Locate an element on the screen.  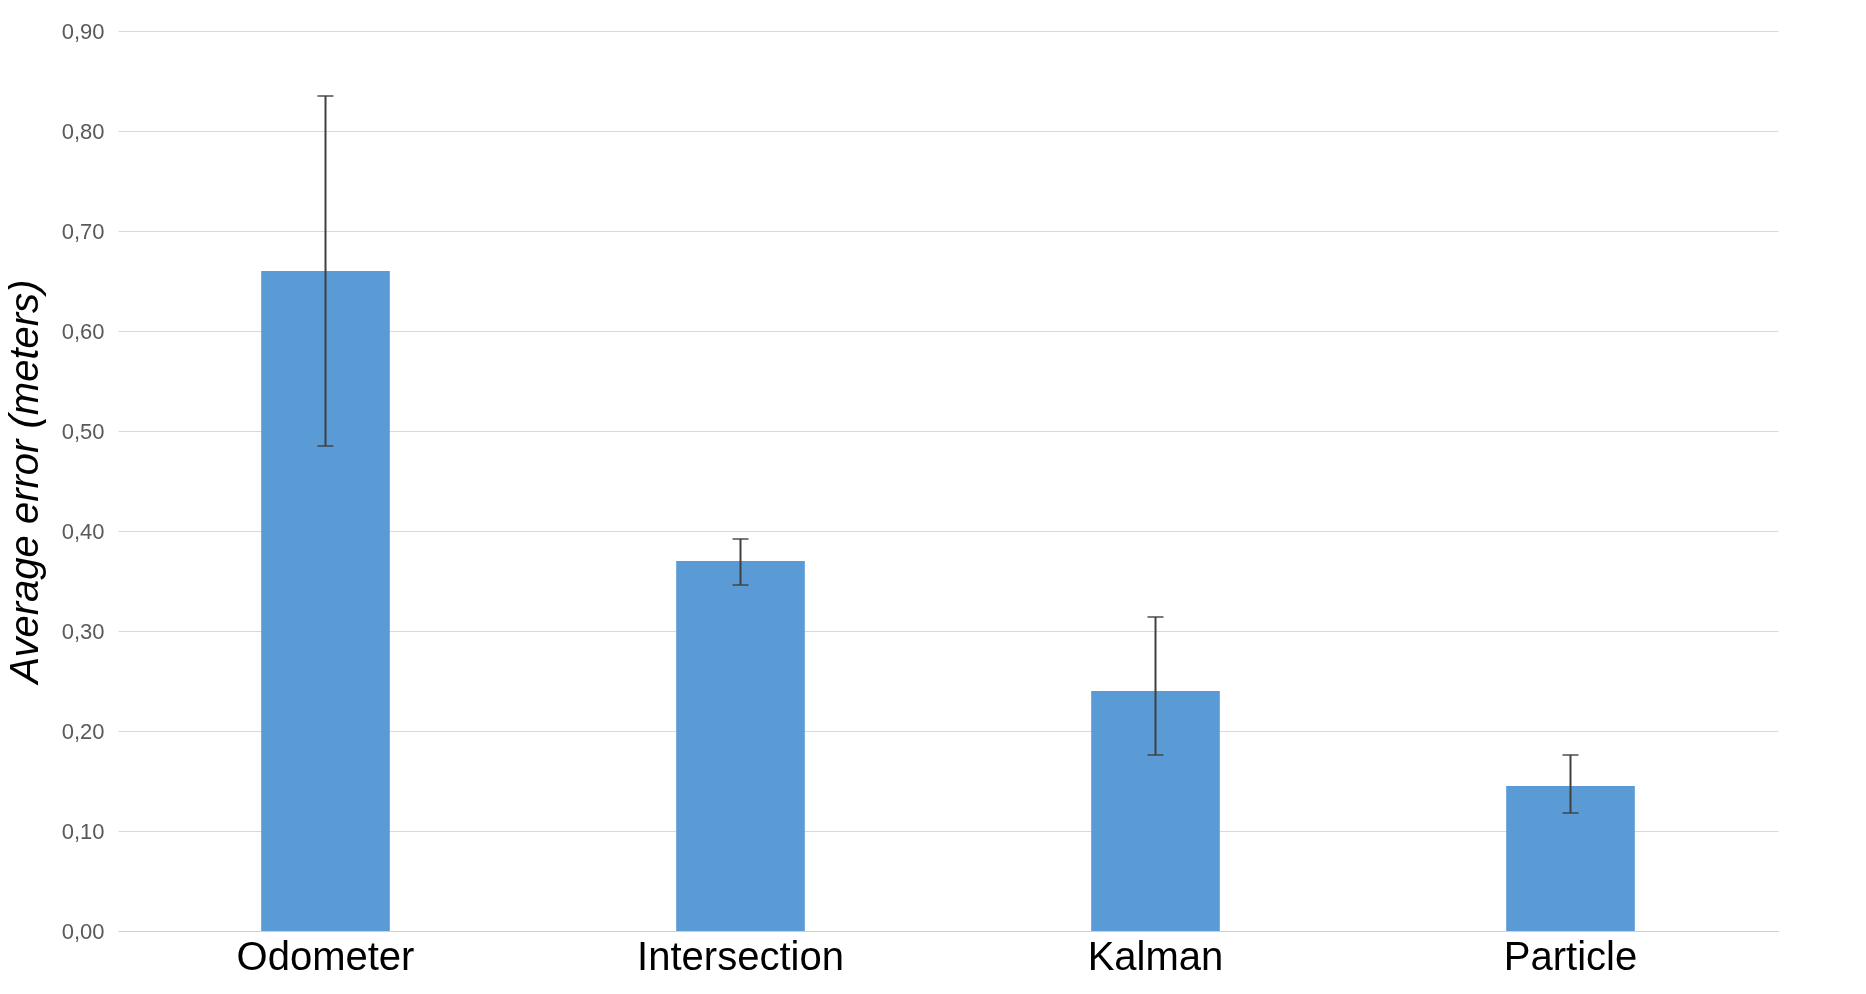
x-tick-label: Odometer is located at coordinates (325, 955).